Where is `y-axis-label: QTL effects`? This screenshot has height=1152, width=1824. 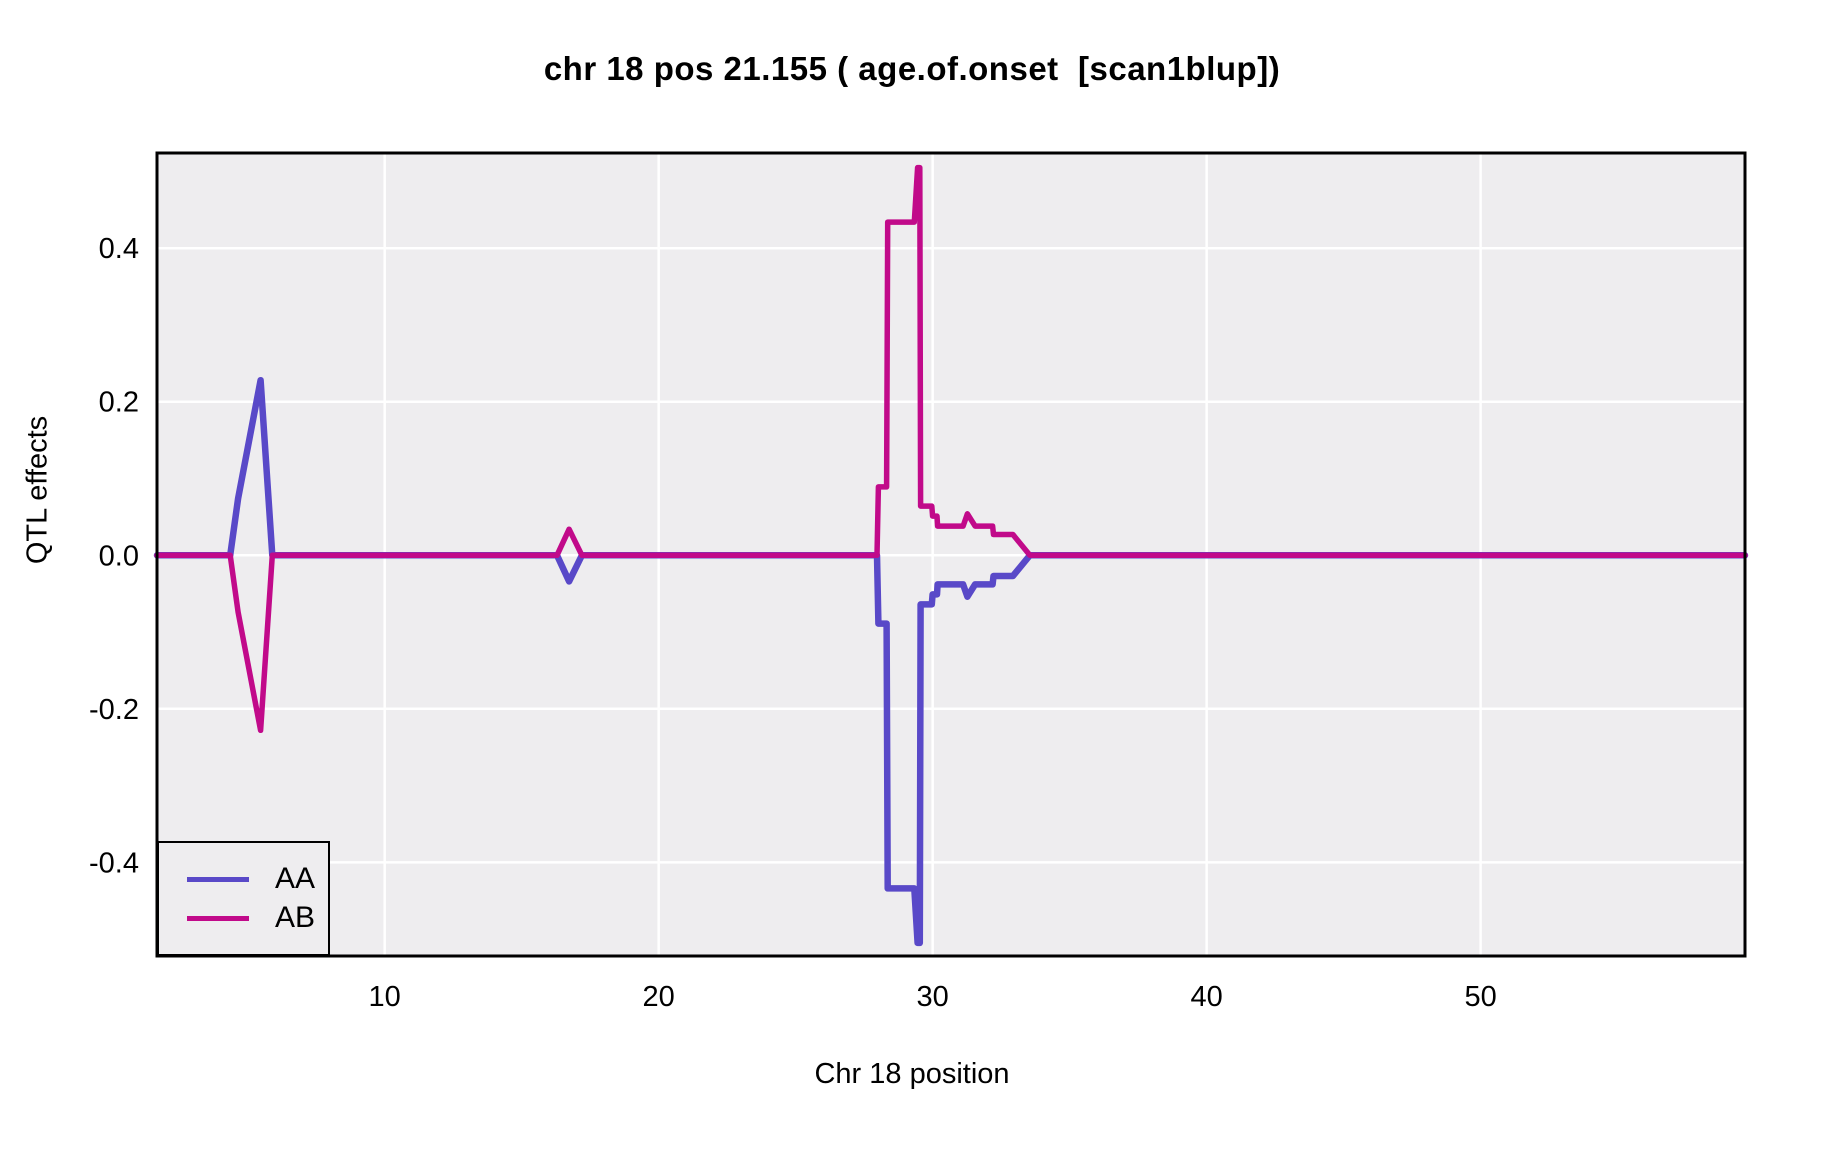 y-axis-label: QTL effects is located at coordinates (37, 490).